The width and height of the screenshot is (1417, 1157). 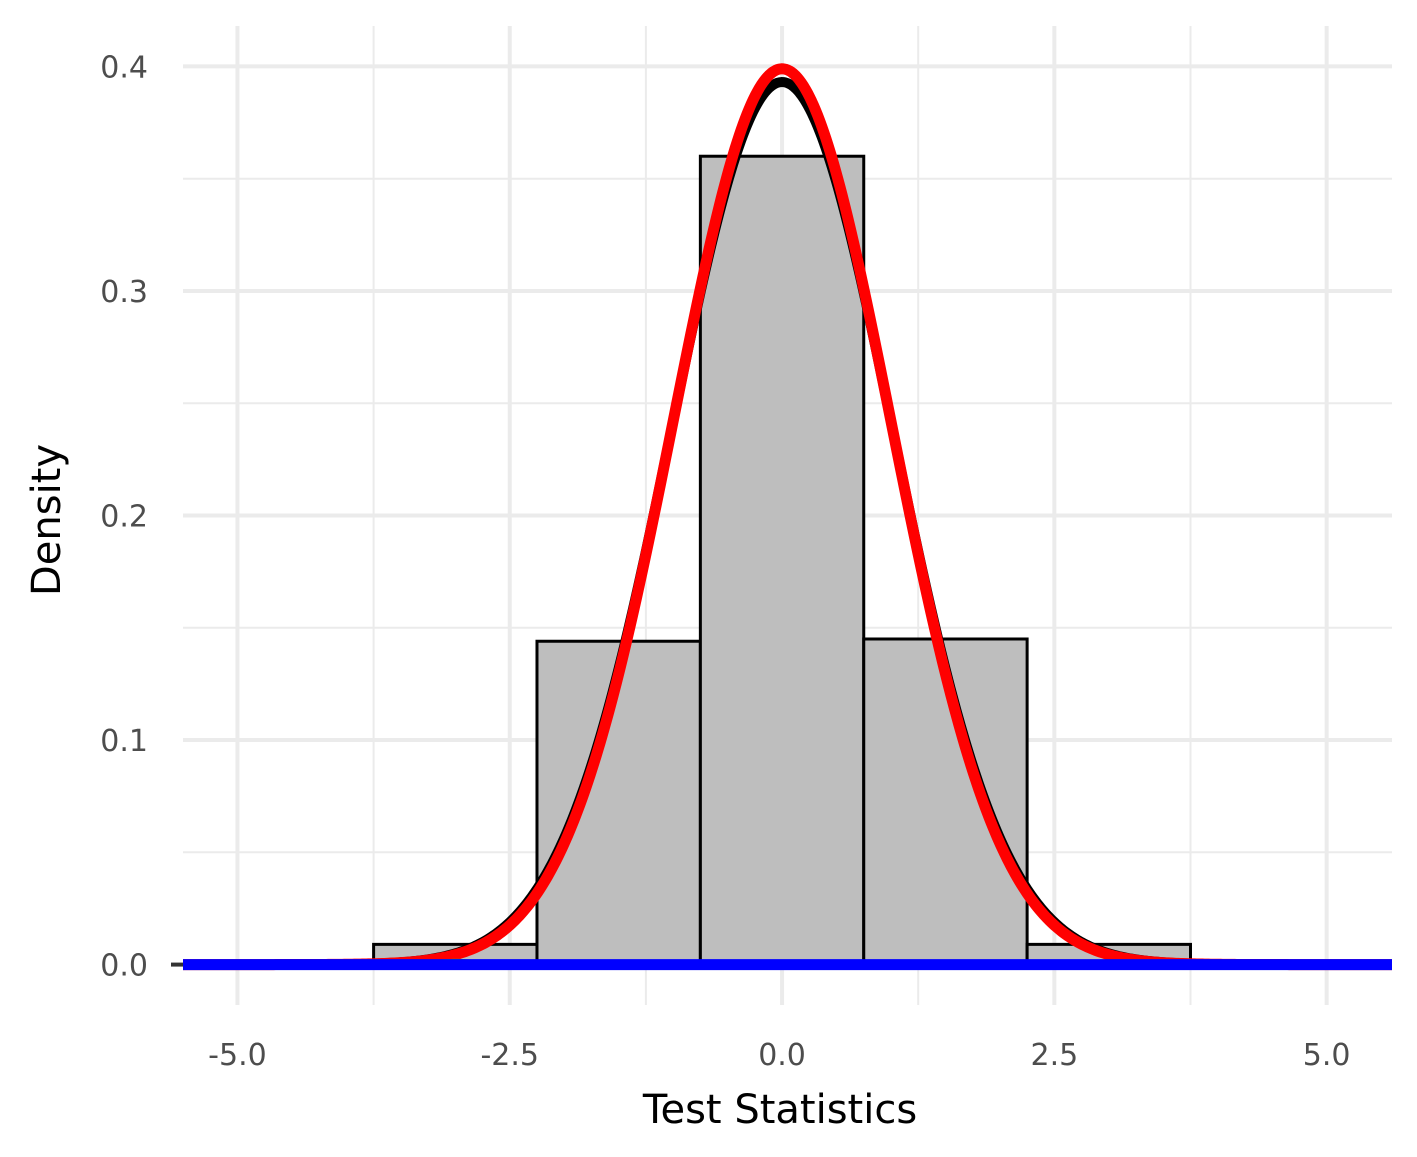 What do you see at coordinates (124, 67) in the screenshot?
I see `y-tick-label: 0.4` at bounding box center [124, 67].